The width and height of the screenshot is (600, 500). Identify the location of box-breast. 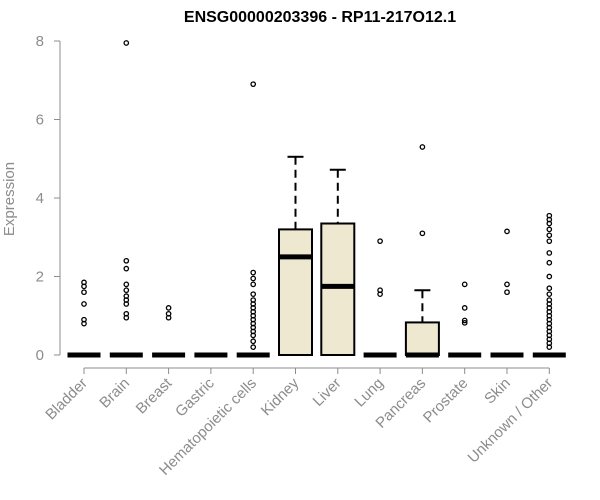
(169, 331).